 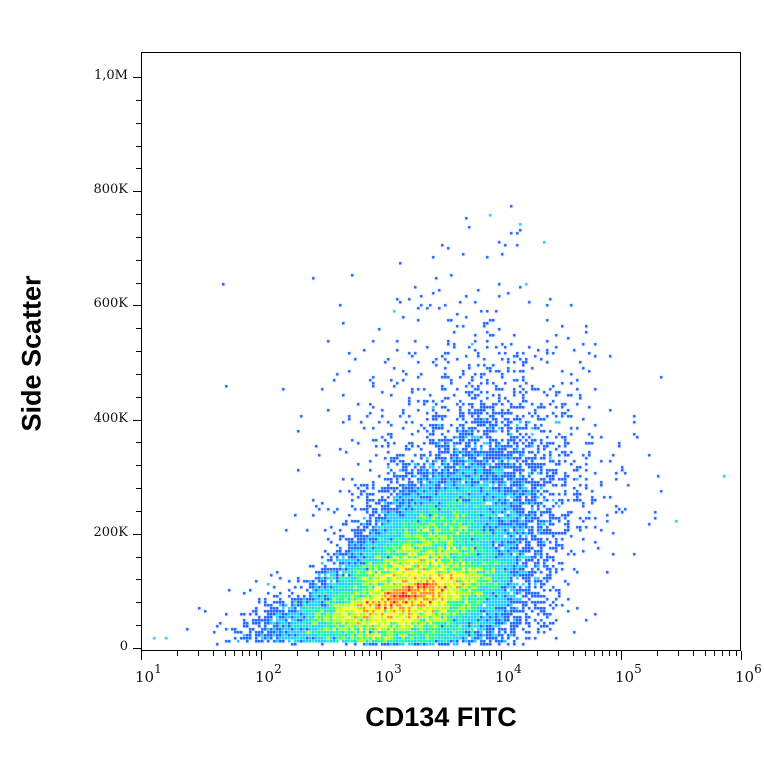 What do you see at coordinates (111, 75) in the screenshot?
I see `y-tick-label: 1,0M` at bounding box center [111, 75].